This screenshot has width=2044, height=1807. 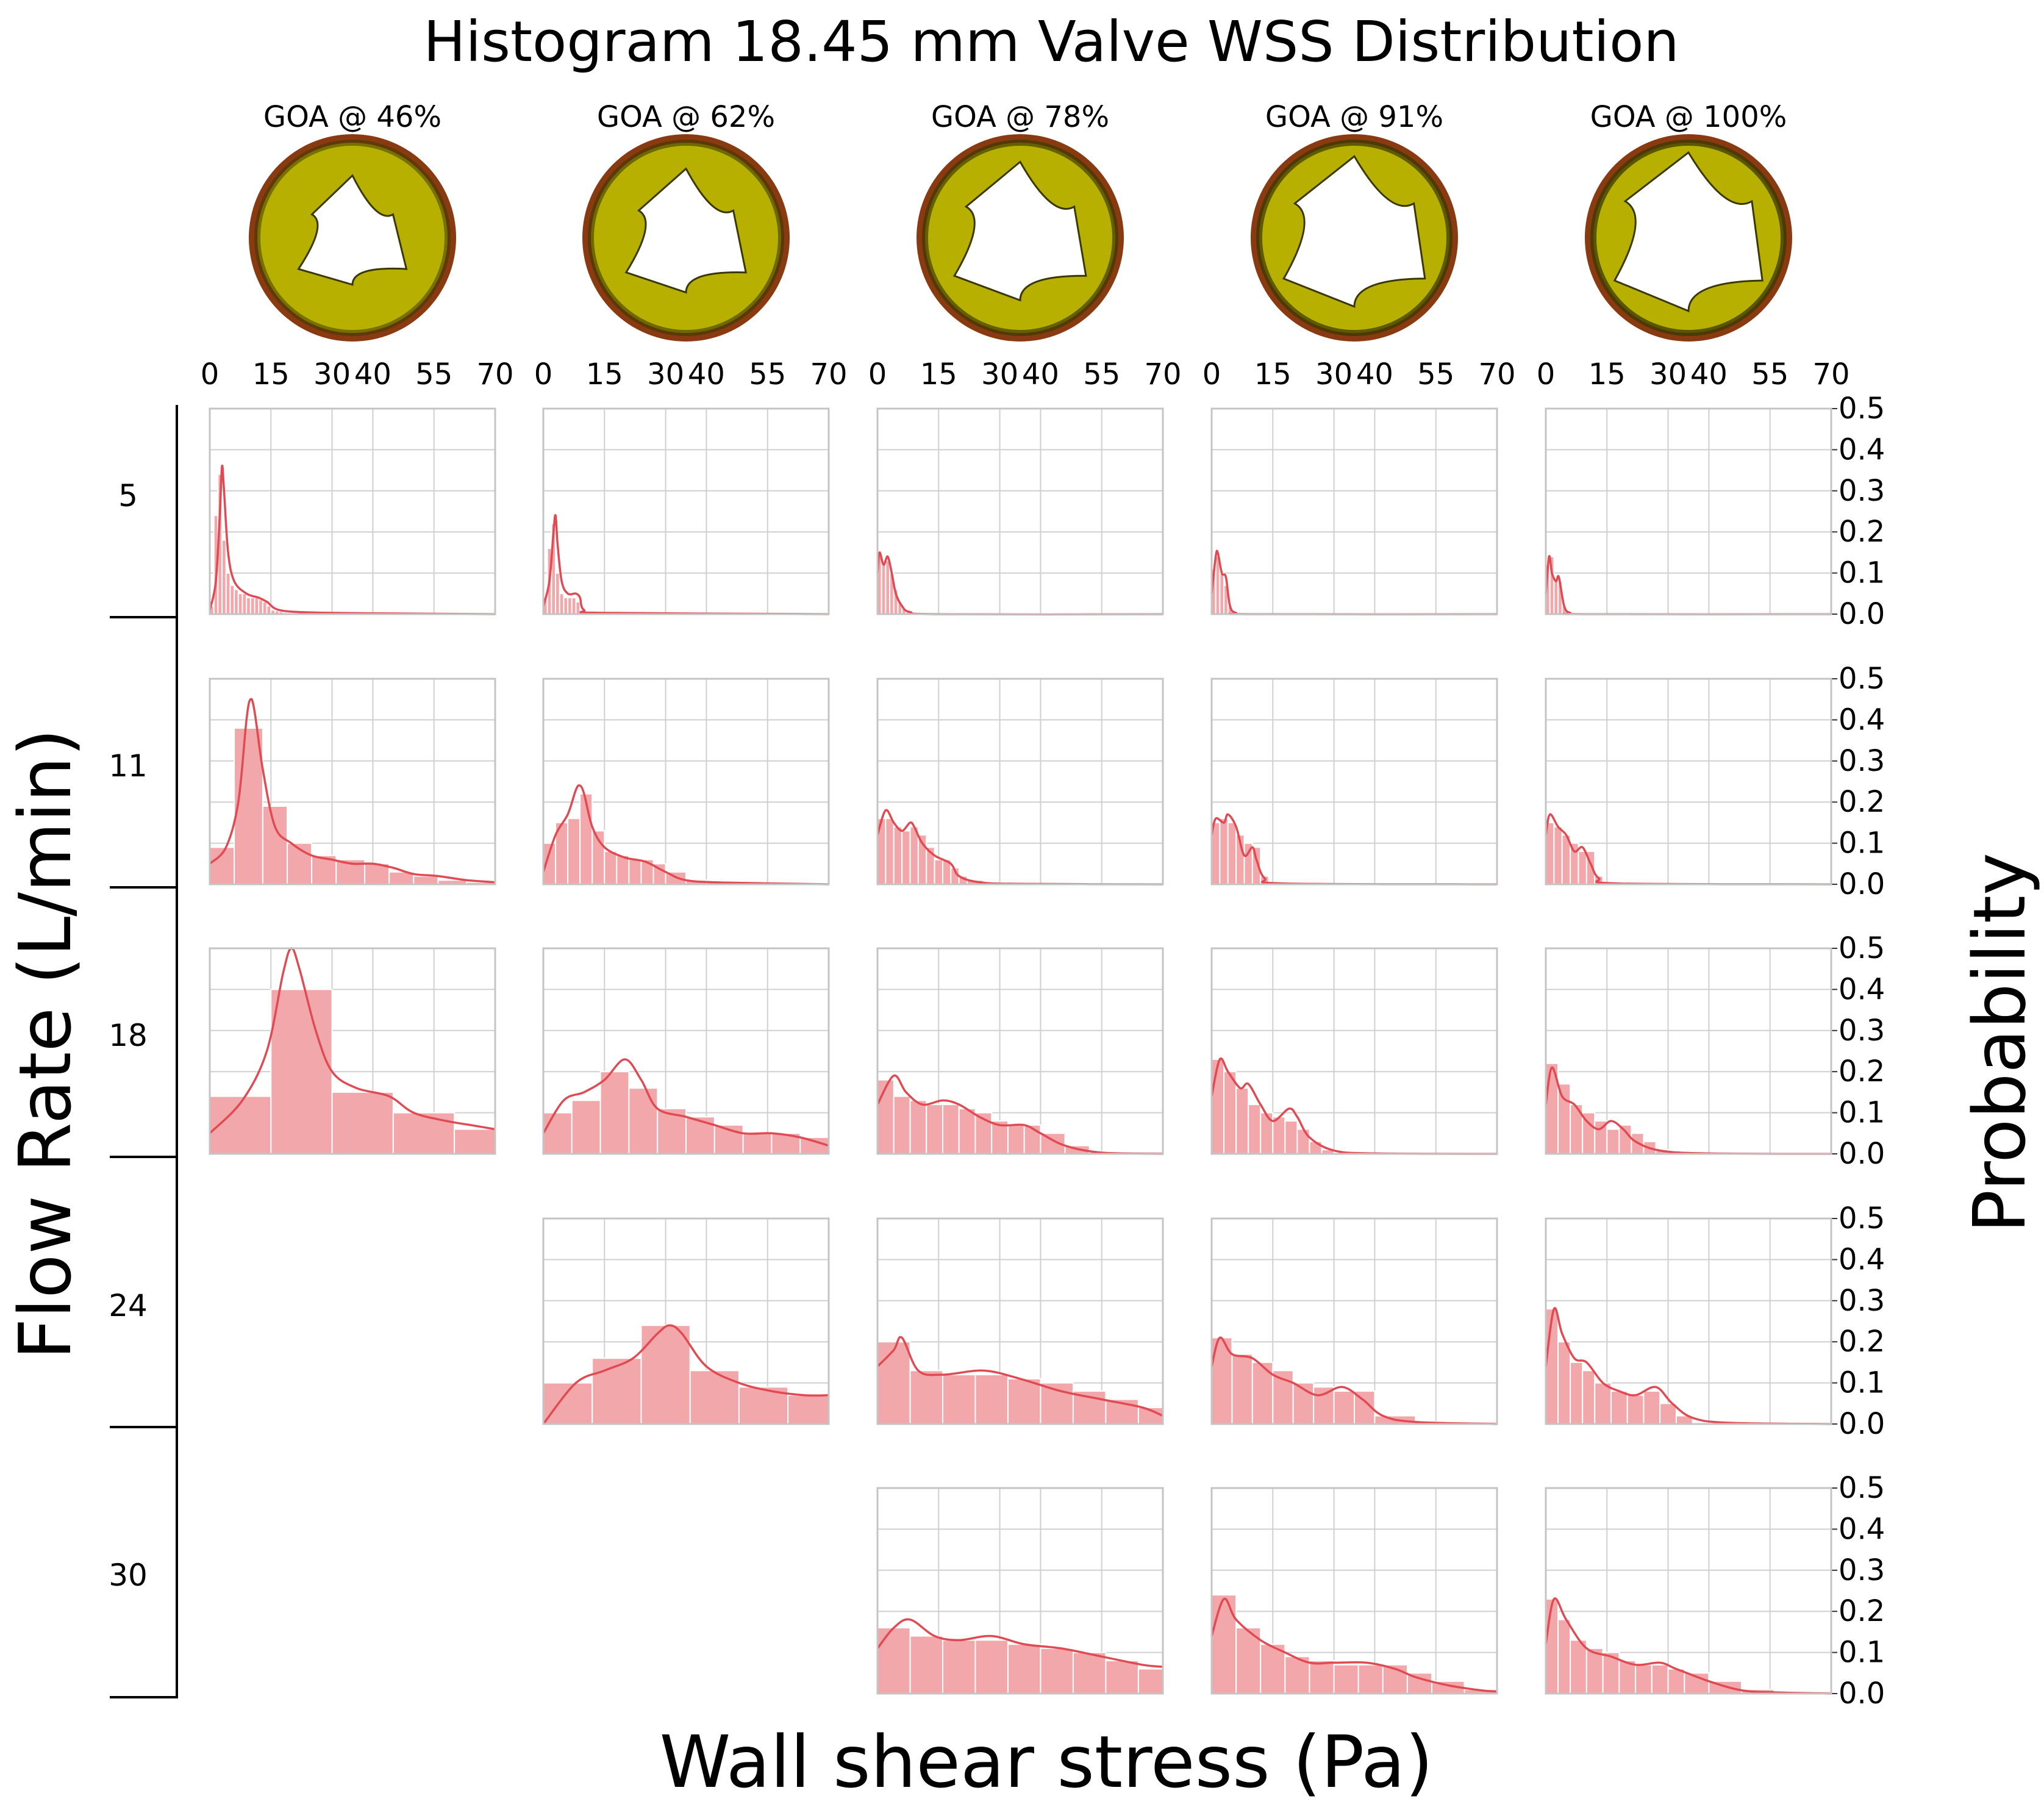 What do you see at coordinates (1688, 221) in the screenshot?
I see `valve-image: GOA @ 100%` at bounding box center [1688, 221].